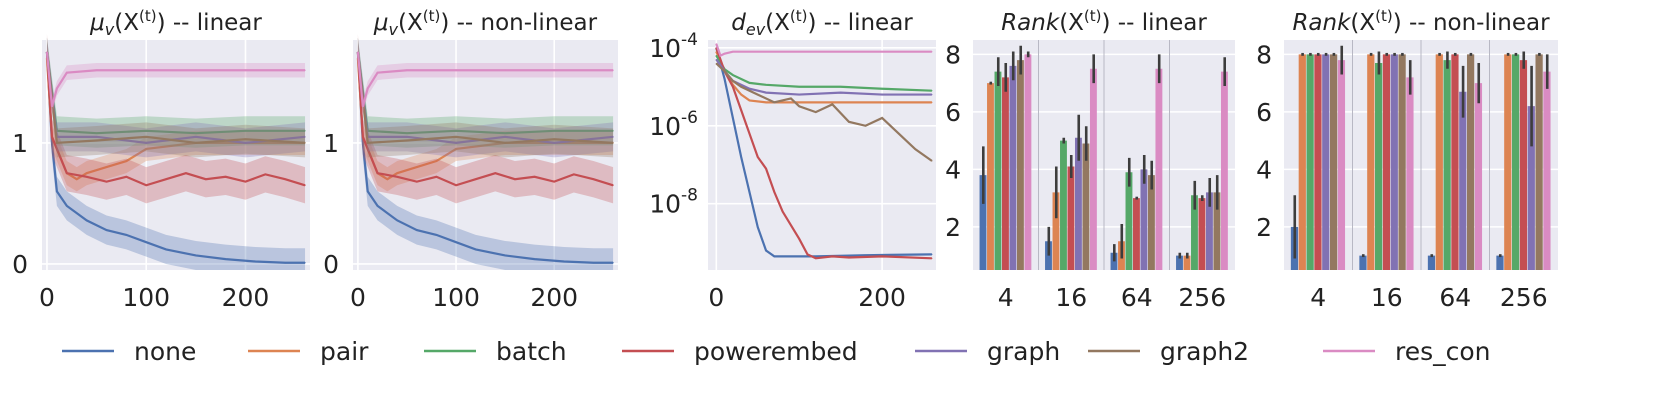 This screenshot has height=410, width=1661. I want to click on line-powerembed, so click(485, 119).